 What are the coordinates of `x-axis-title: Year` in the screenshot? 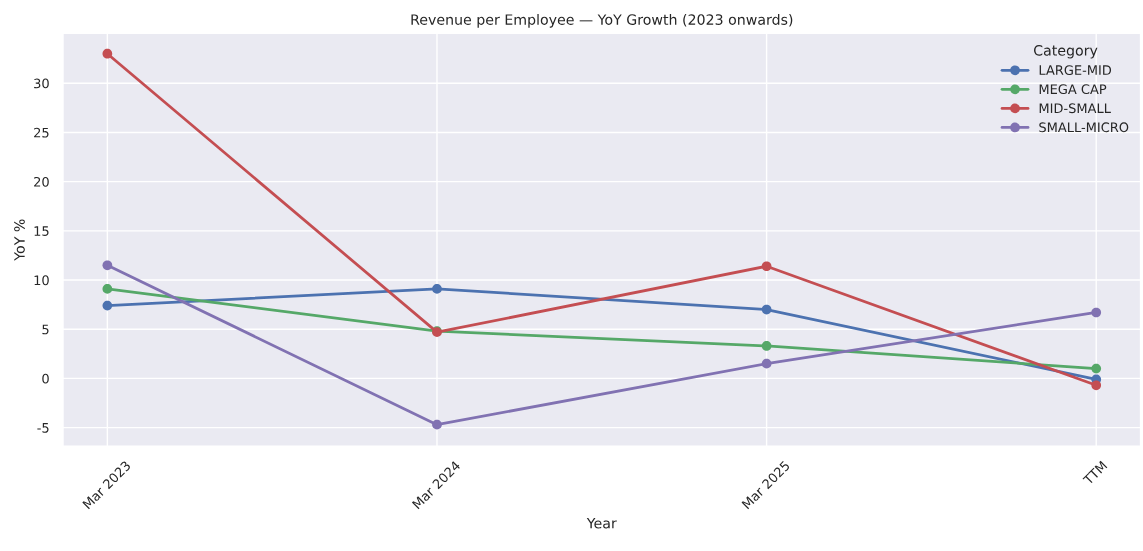 It's located at (601, 523).